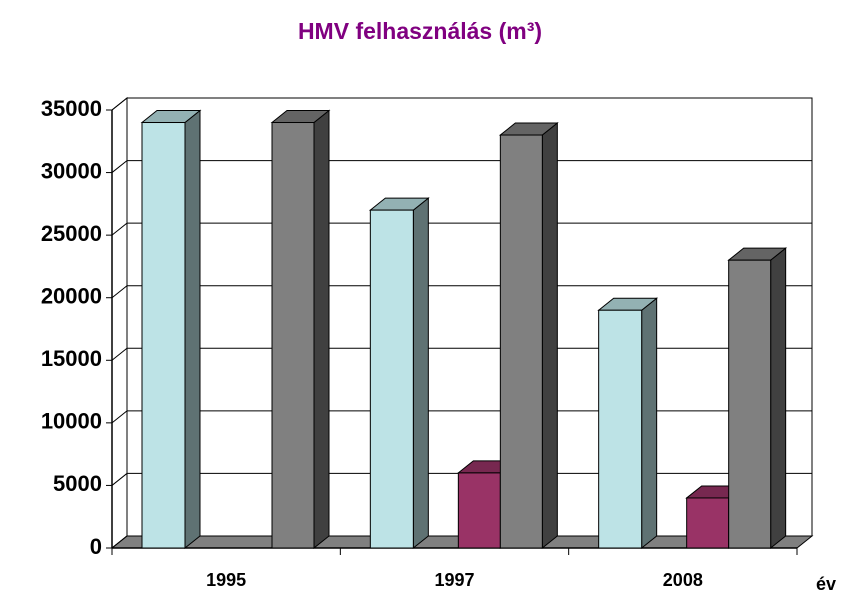  What do you see at coordinates (71, 108) in the screenshot?
I see `y-tick-label: 35000` at bounding box center [71, 108].